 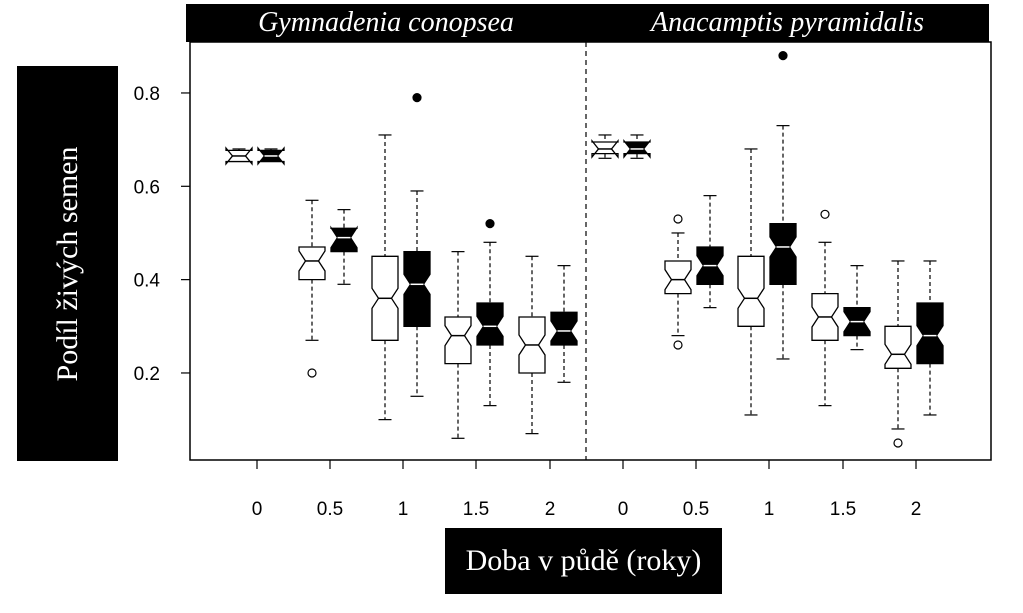 I want to click on x-axis-label: Doba v půdě (roky), so click(x=583, y=560).